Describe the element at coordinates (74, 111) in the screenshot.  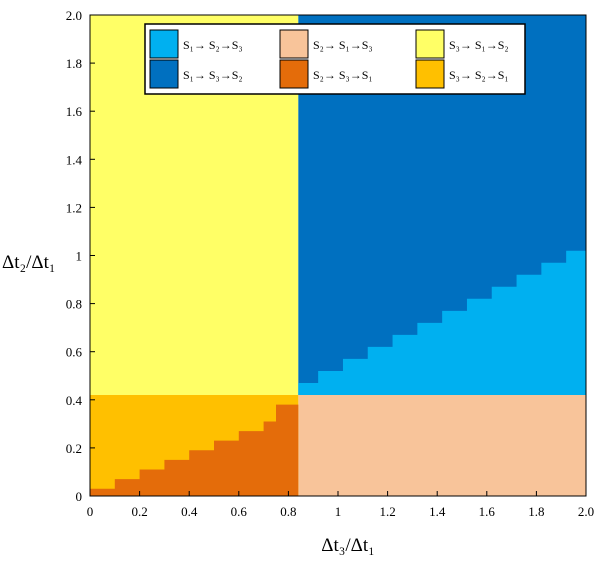
I see `y-tick-label: 1.6` at that location.